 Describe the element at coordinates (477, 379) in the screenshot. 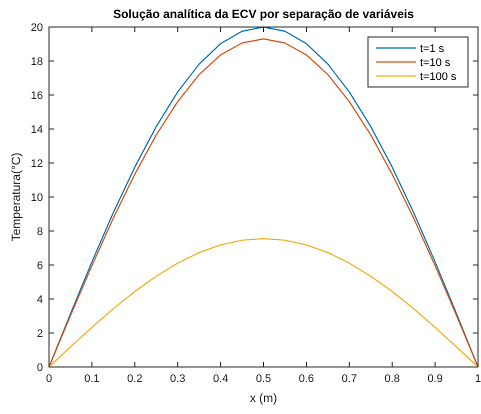

I see `x-tick-label: 1` at that location.